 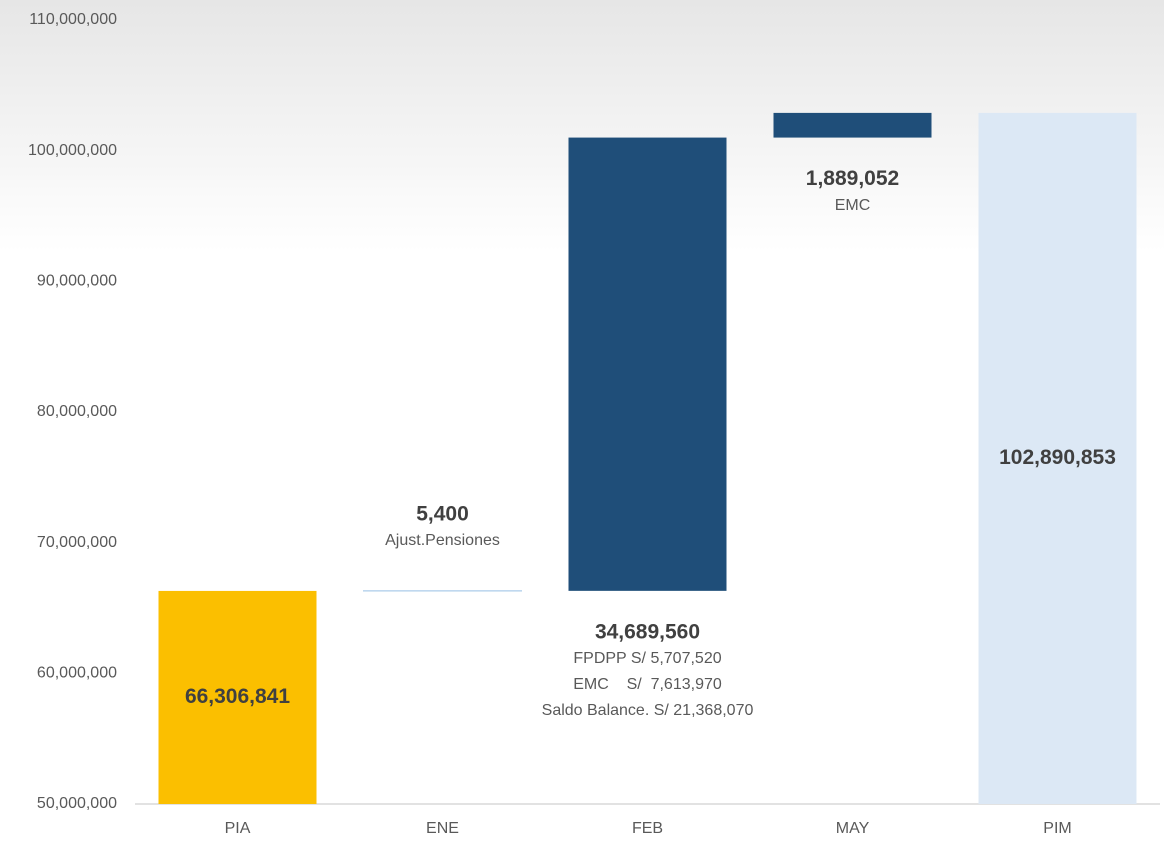 I want to click on value-label: 102,890,853, so click(x=1057, y=457).